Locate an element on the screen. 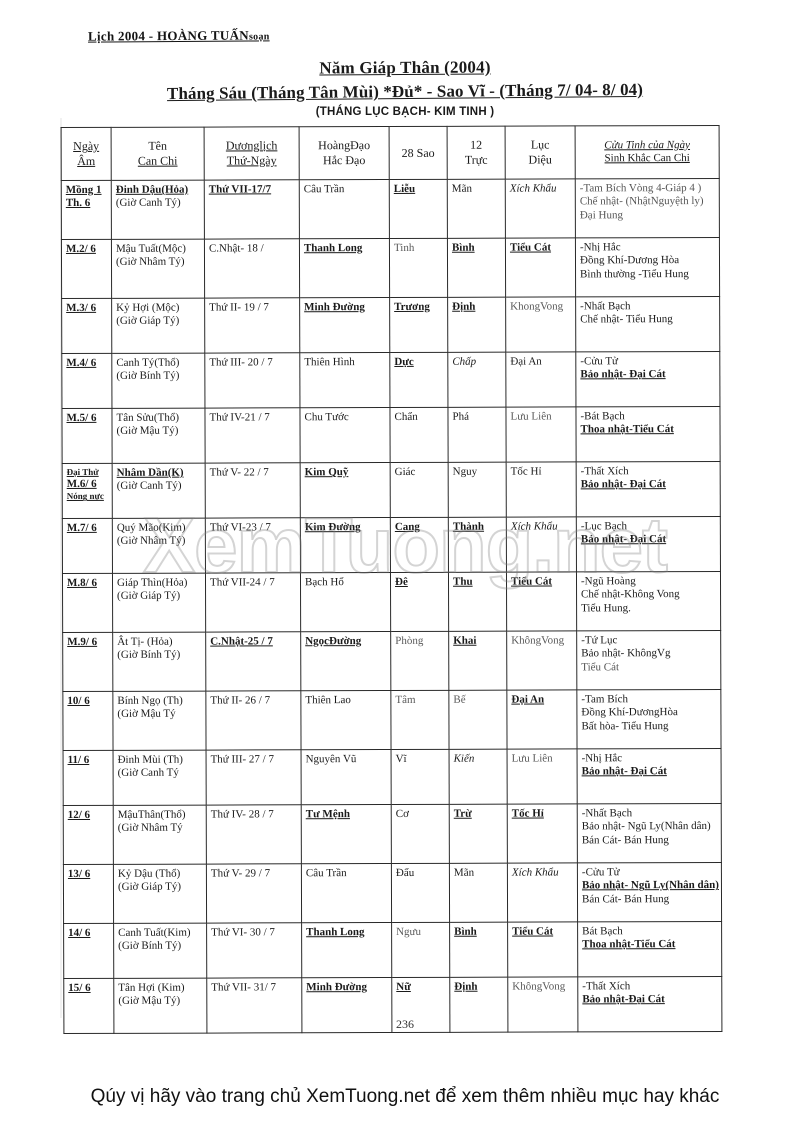  title-subtitle: (THÁNG LỤC BẠCH- KIM TINH ) is located at coordinates (405, 112).